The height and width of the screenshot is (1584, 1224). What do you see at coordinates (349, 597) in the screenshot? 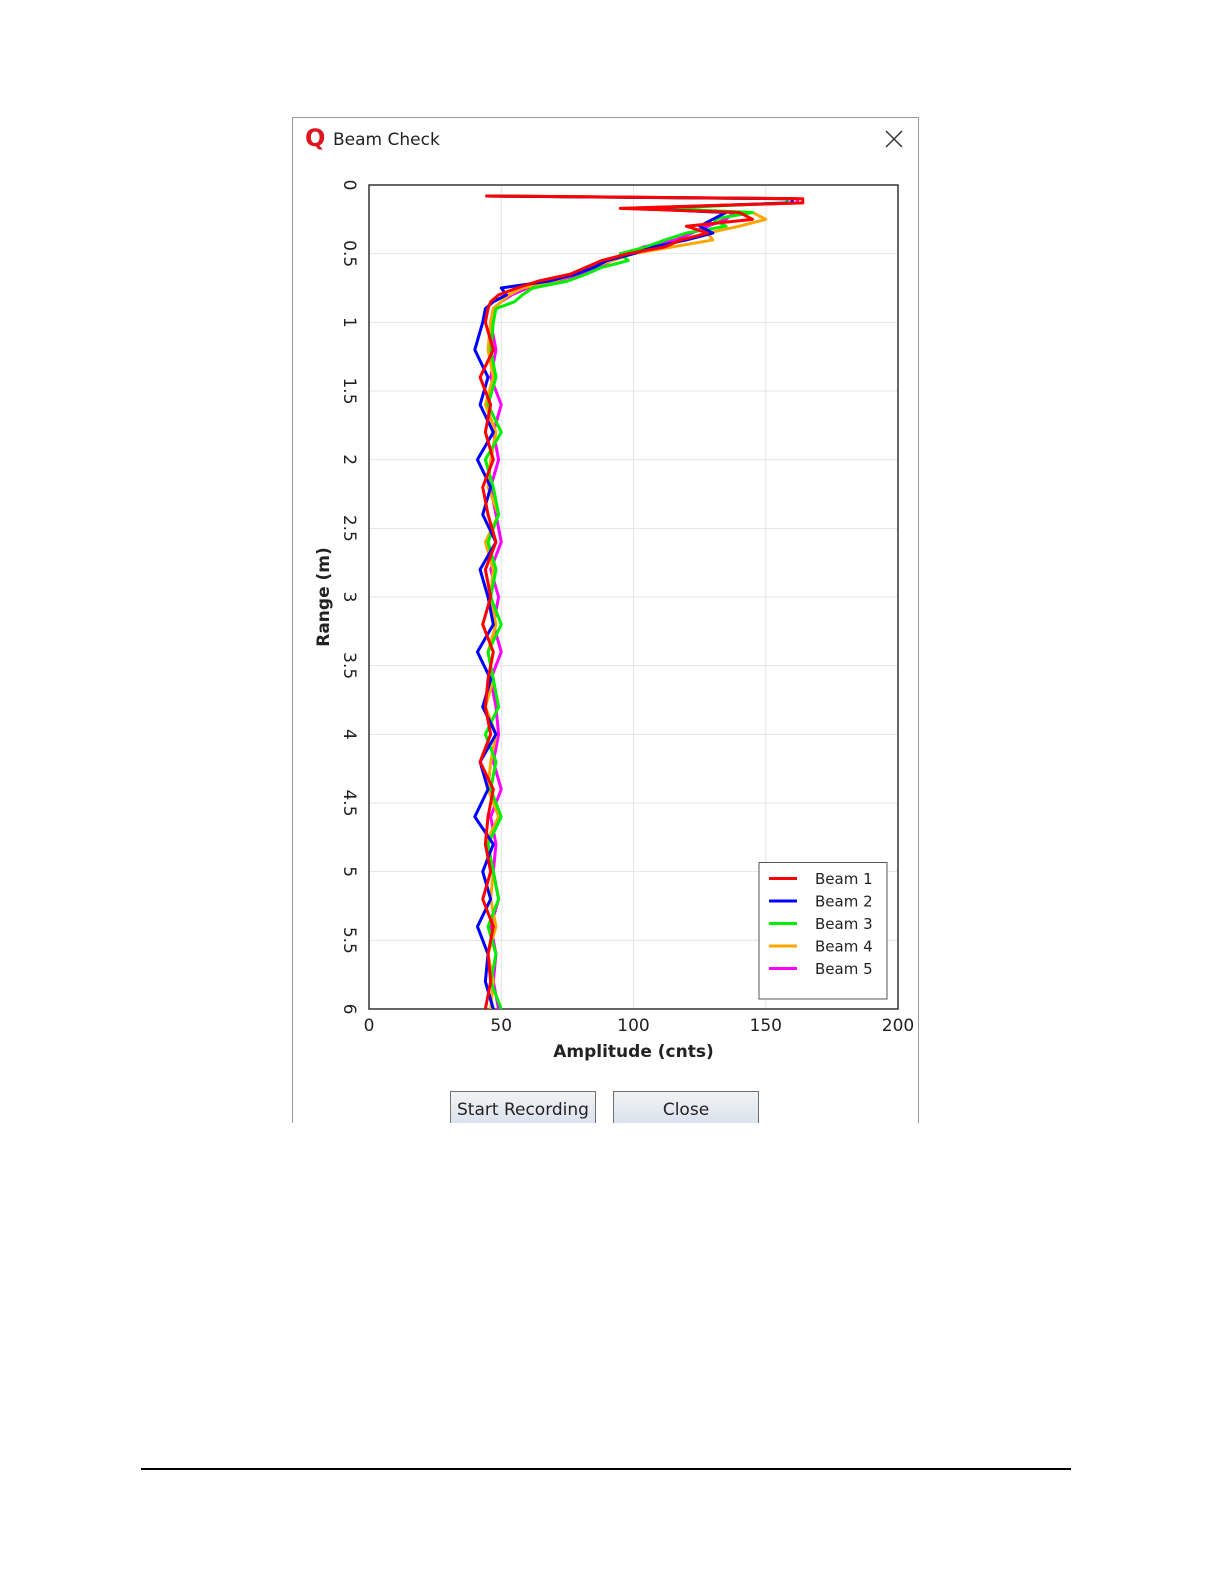
I see `y-tick-label: 3` at bounding box center [349, 597].